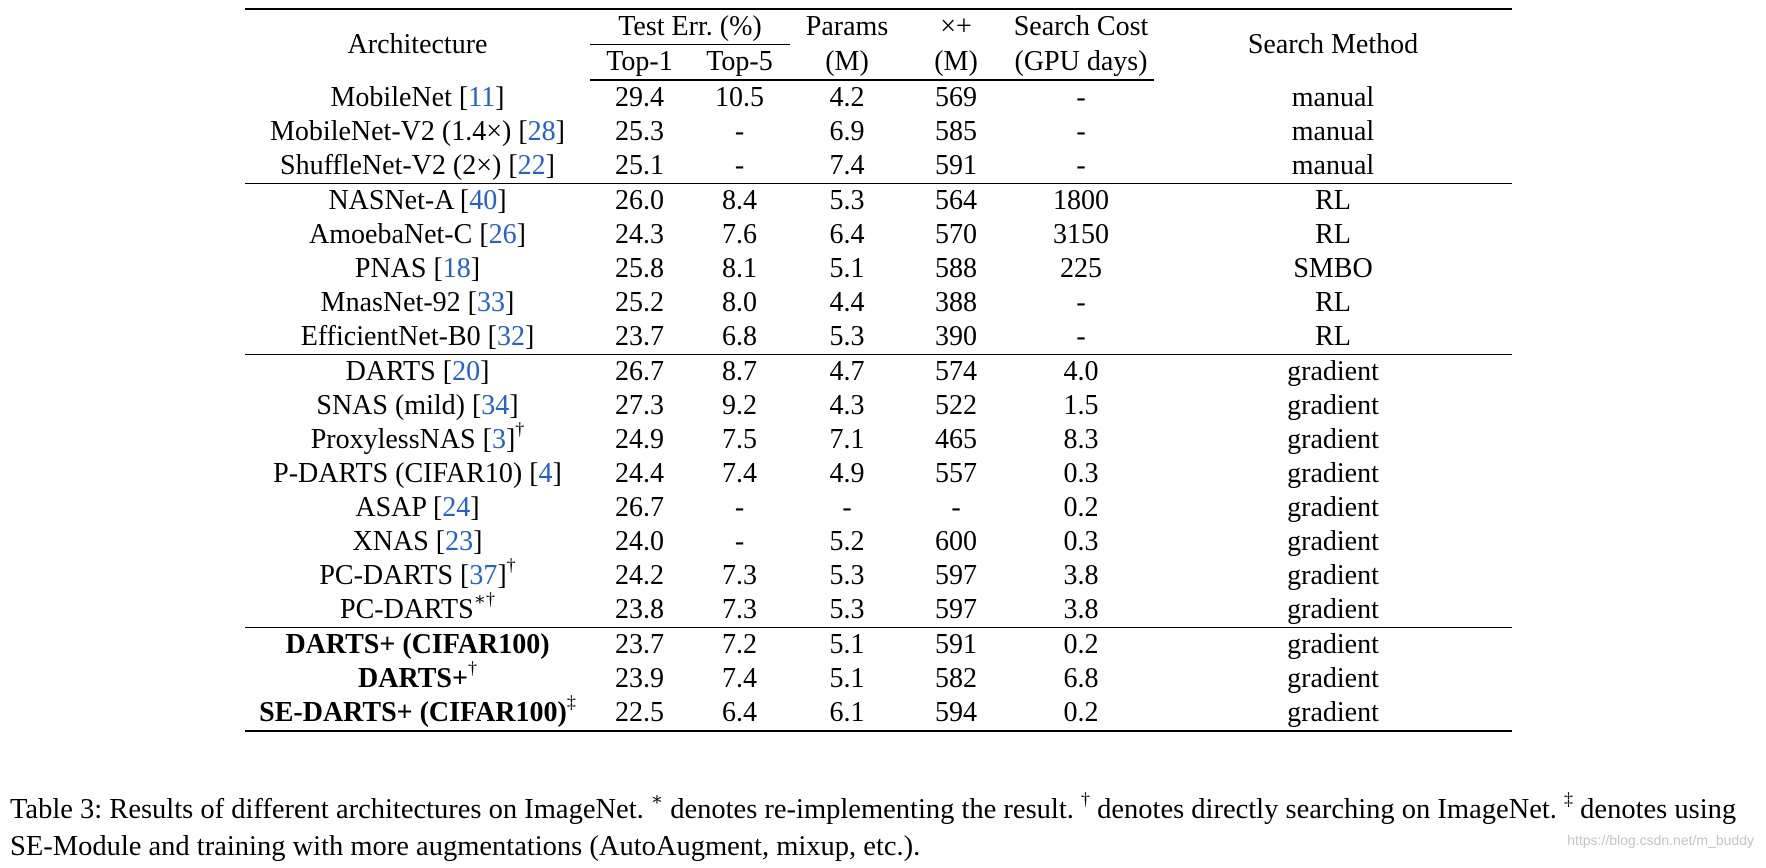 The width and height of the screenshot is (1766, 868). I want to click on table-row: NASNet-A [40] 26.0 8.4 5.3 564 1800 RL, so click(878, 200).